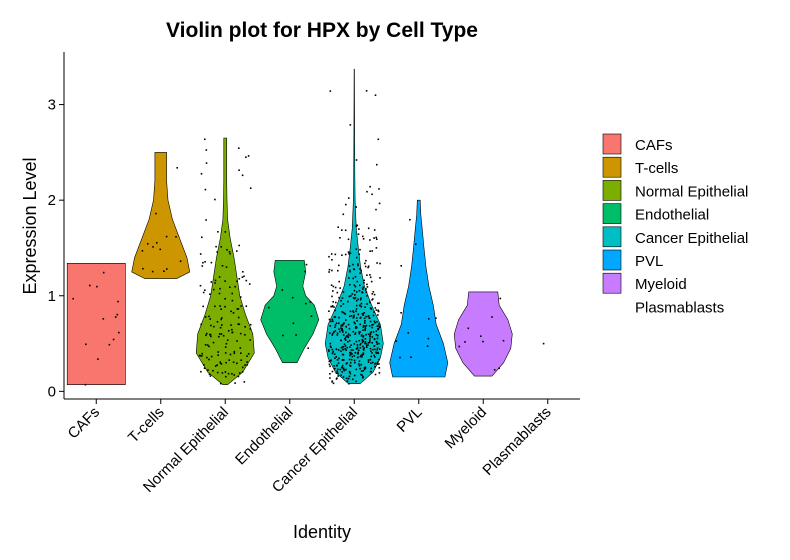  What do you see at coordinates (52, 105) in the screenshot?
I see `y-tick-label: 3` at bounding box center [52, 105].